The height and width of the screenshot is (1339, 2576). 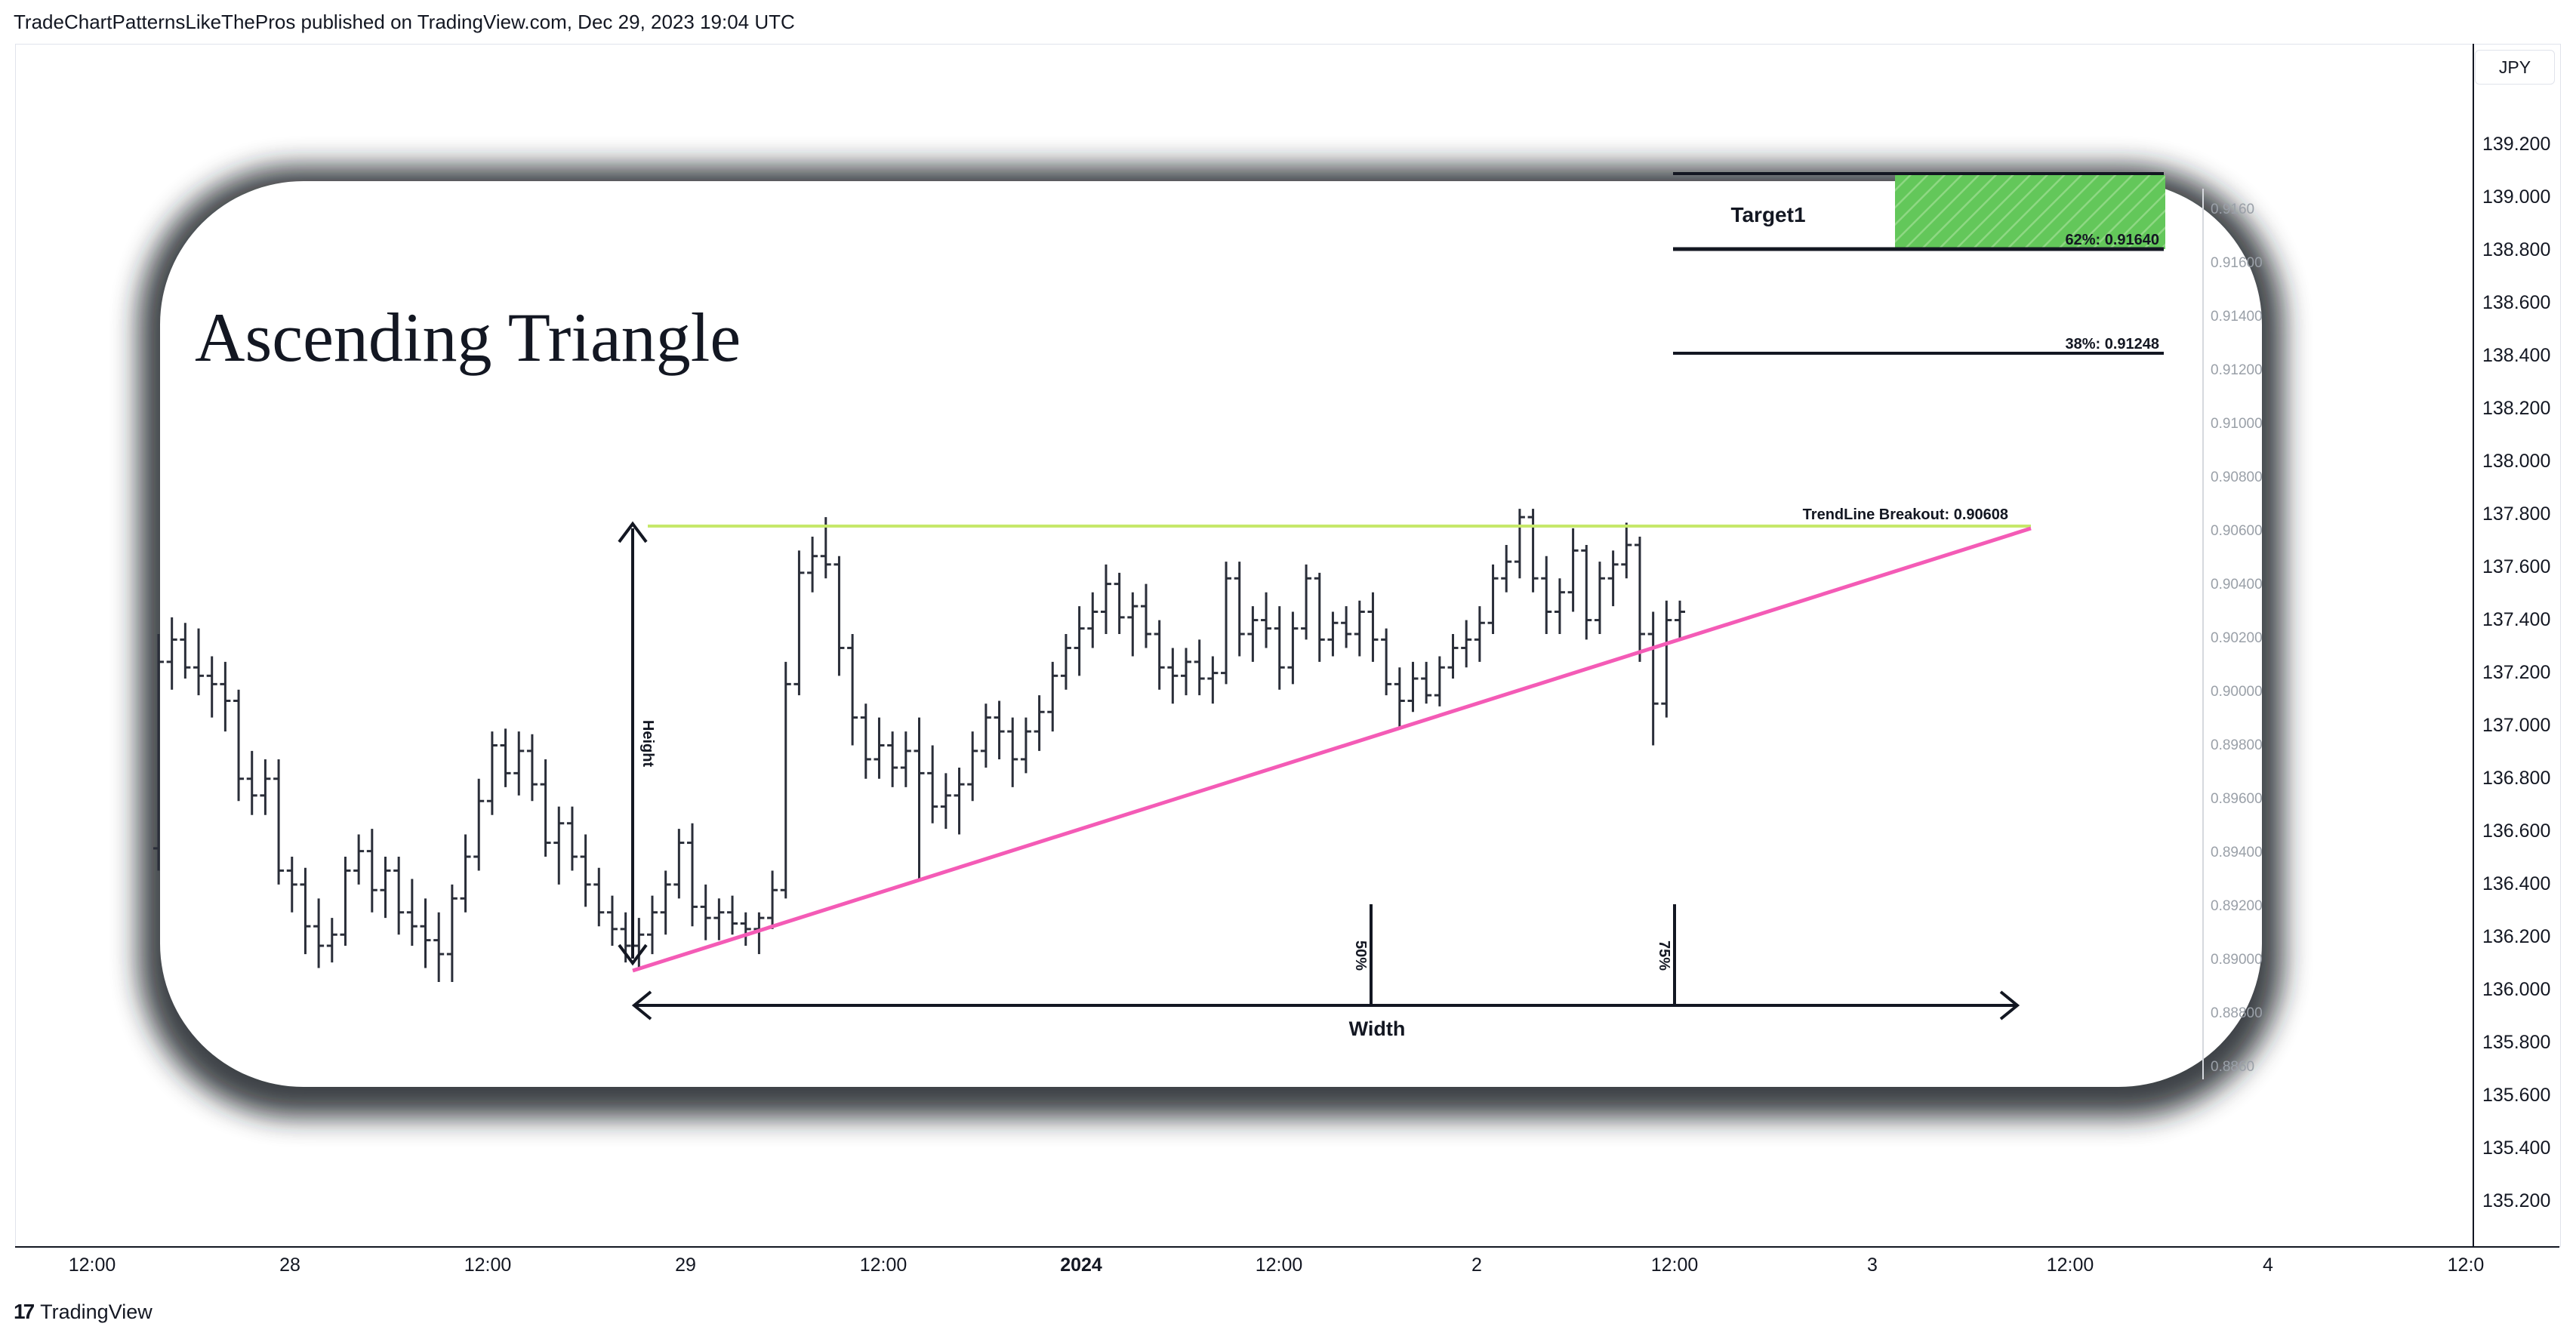 I want to click on pattern-title: Ascending Triangle, so click(x=468, y=337).